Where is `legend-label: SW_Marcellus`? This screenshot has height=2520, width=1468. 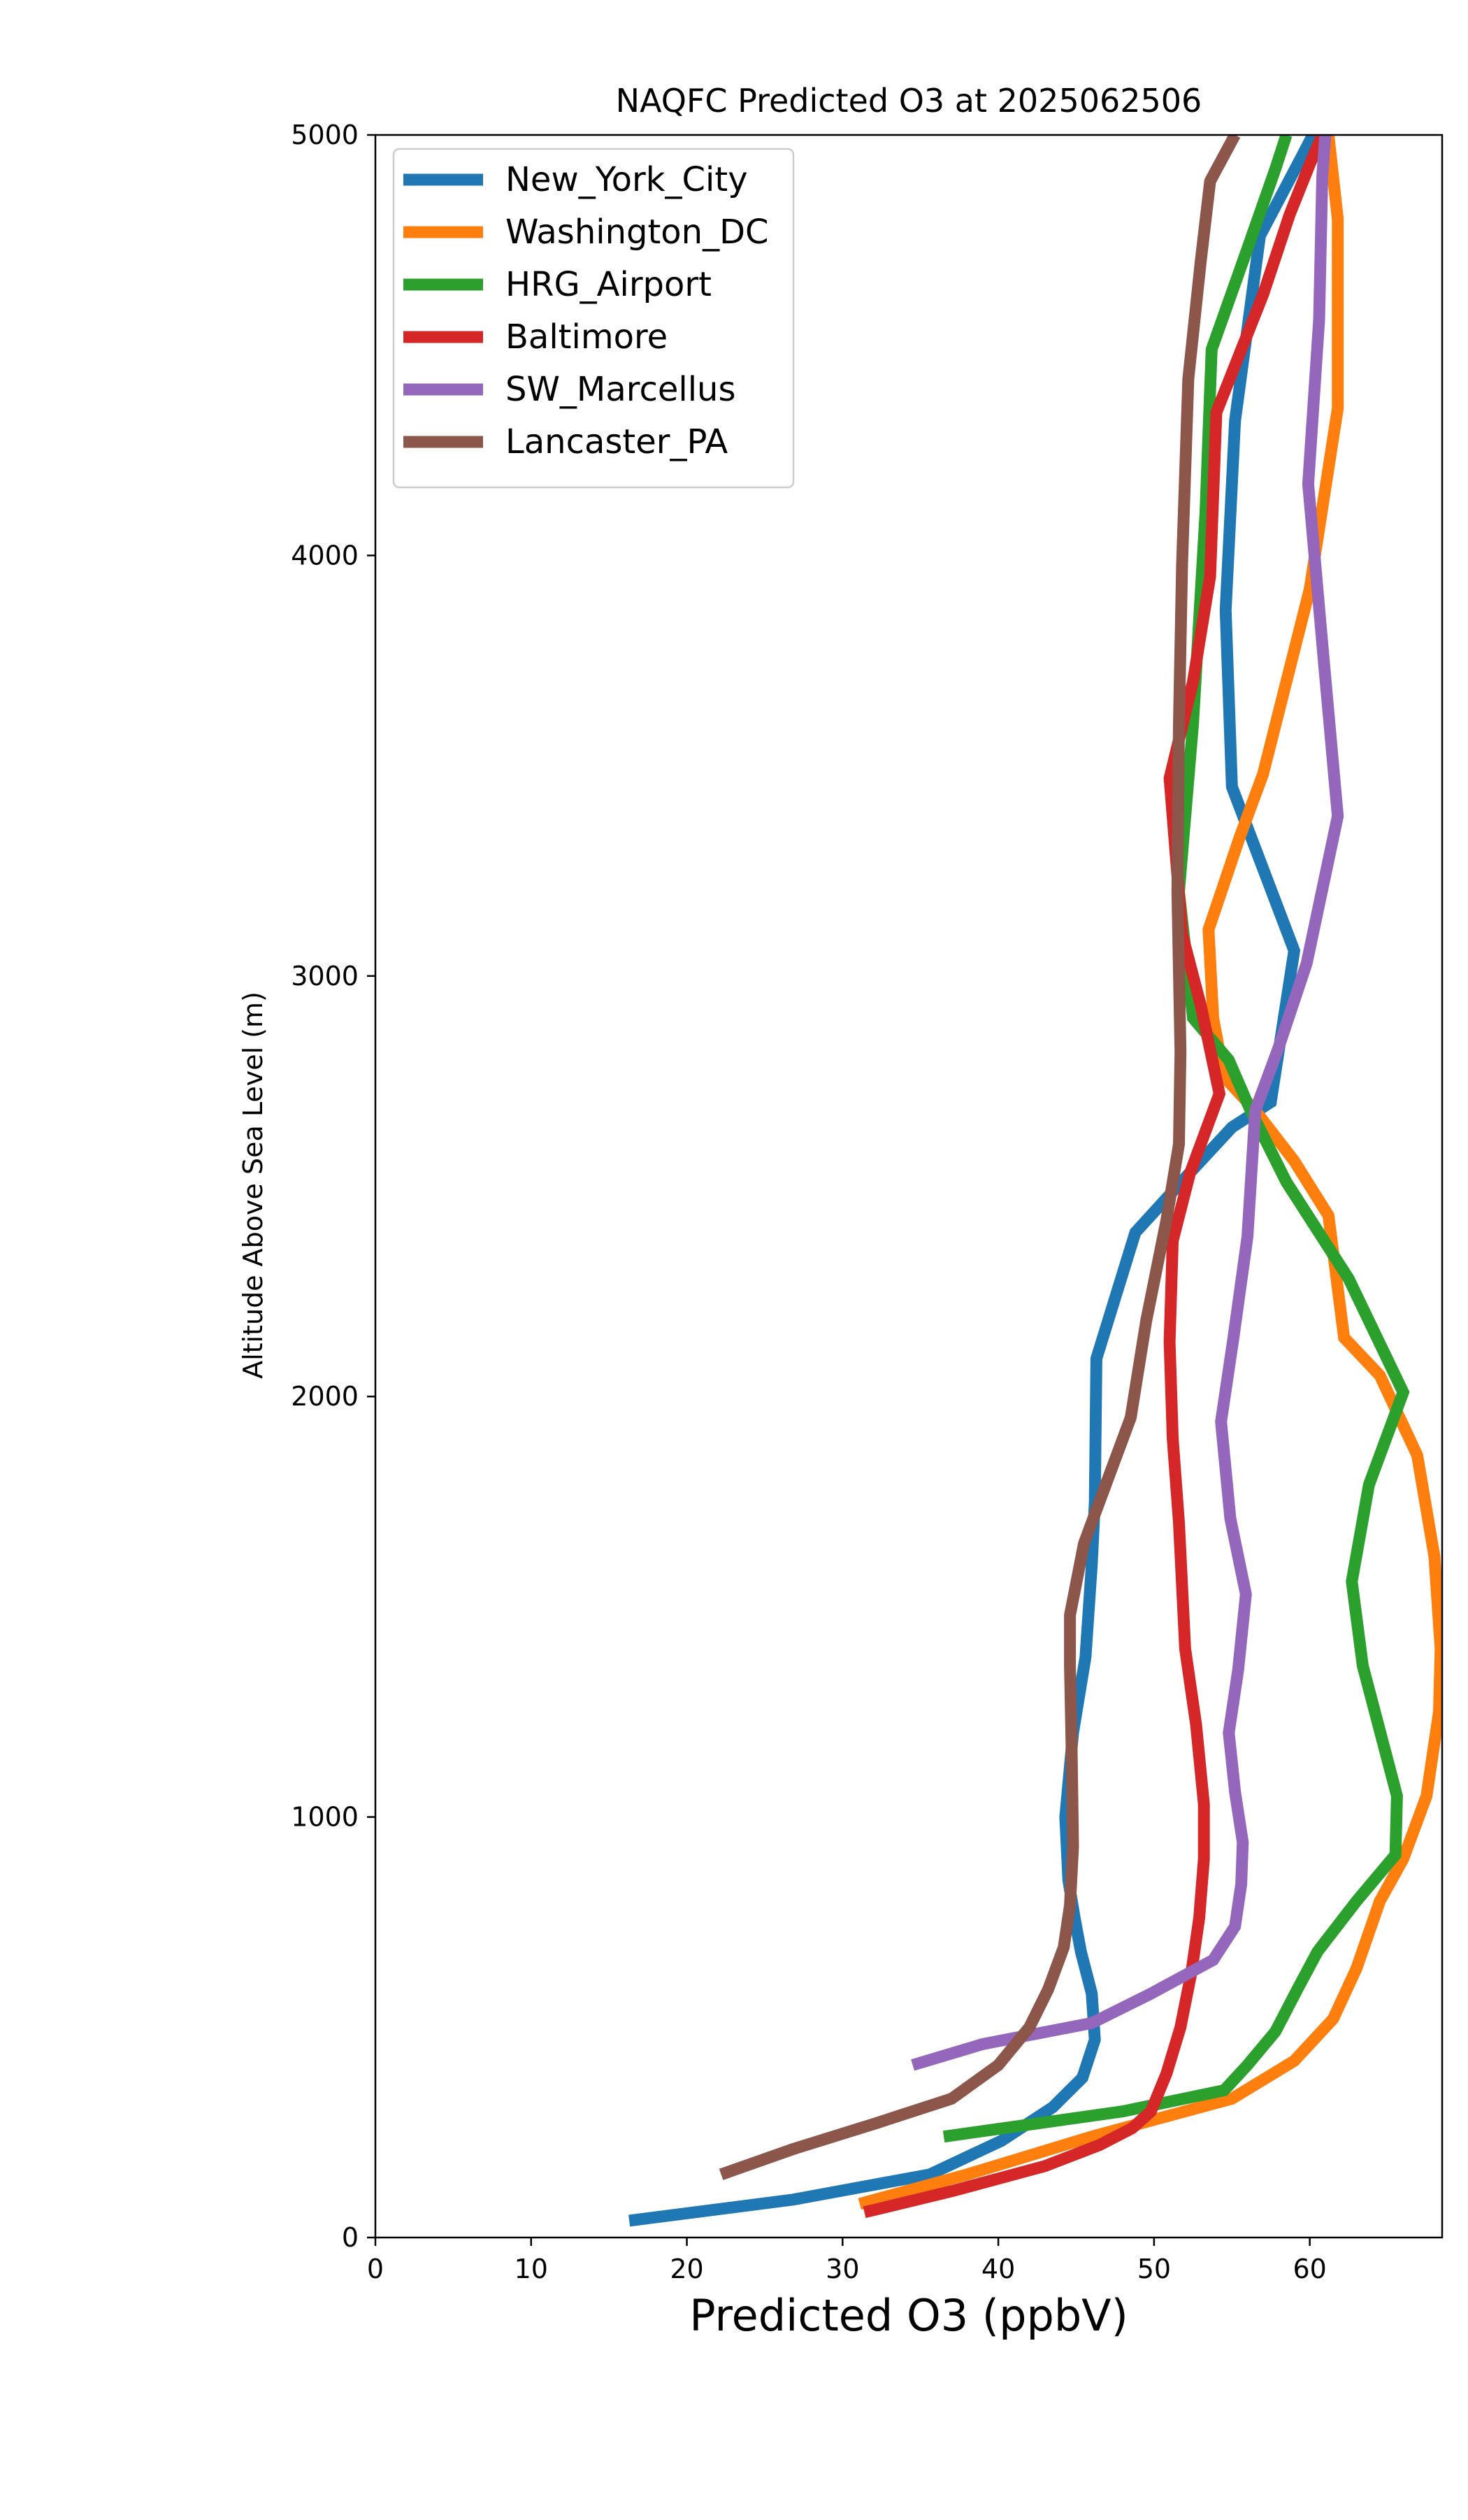 legend-label: SW_Marcellus is located at coordinates (620, 389).